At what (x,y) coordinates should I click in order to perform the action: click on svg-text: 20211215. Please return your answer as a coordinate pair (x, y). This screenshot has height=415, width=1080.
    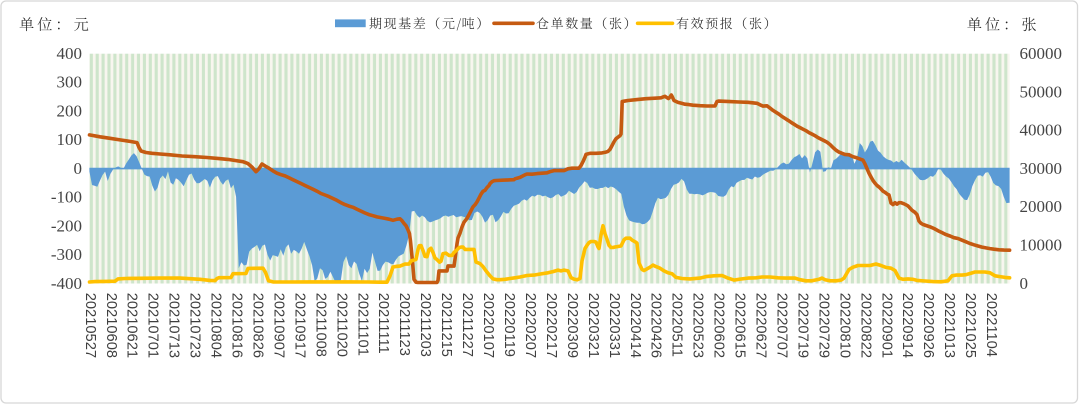
    Looking at the image, I should click on (446, 325).